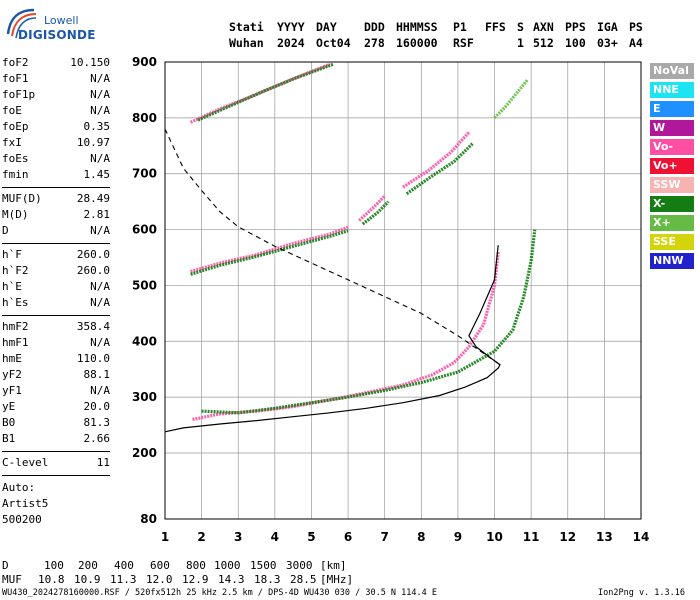  I want to click on y-tick-label: 400, so click(144, 341).